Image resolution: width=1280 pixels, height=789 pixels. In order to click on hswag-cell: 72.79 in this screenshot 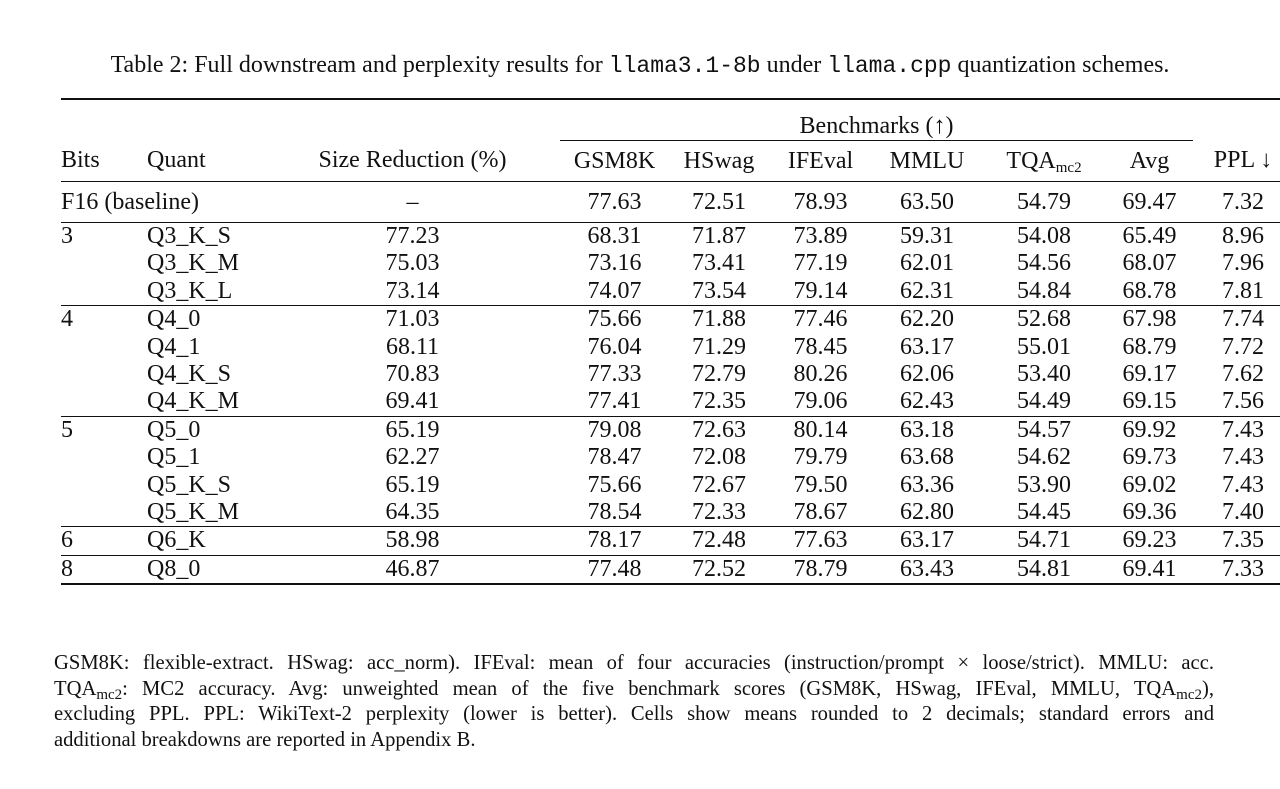, I will do `click(719, 374)`.